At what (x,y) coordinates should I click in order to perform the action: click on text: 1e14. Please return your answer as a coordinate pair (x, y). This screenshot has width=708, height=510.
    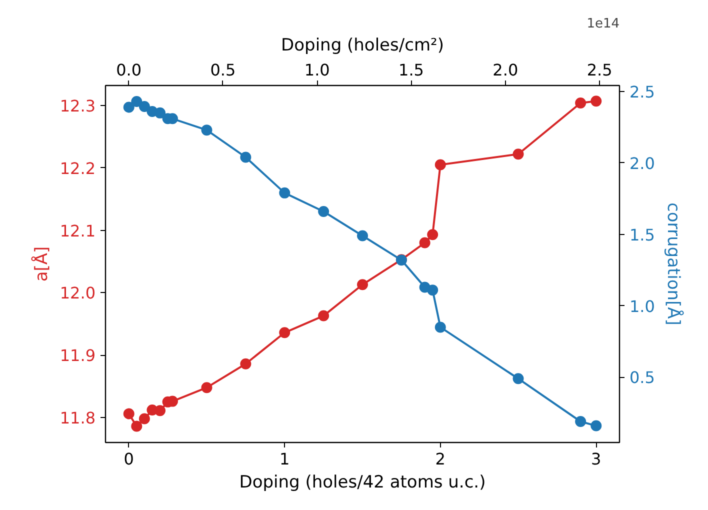
    Looking at the image, I should click on (603, 24).